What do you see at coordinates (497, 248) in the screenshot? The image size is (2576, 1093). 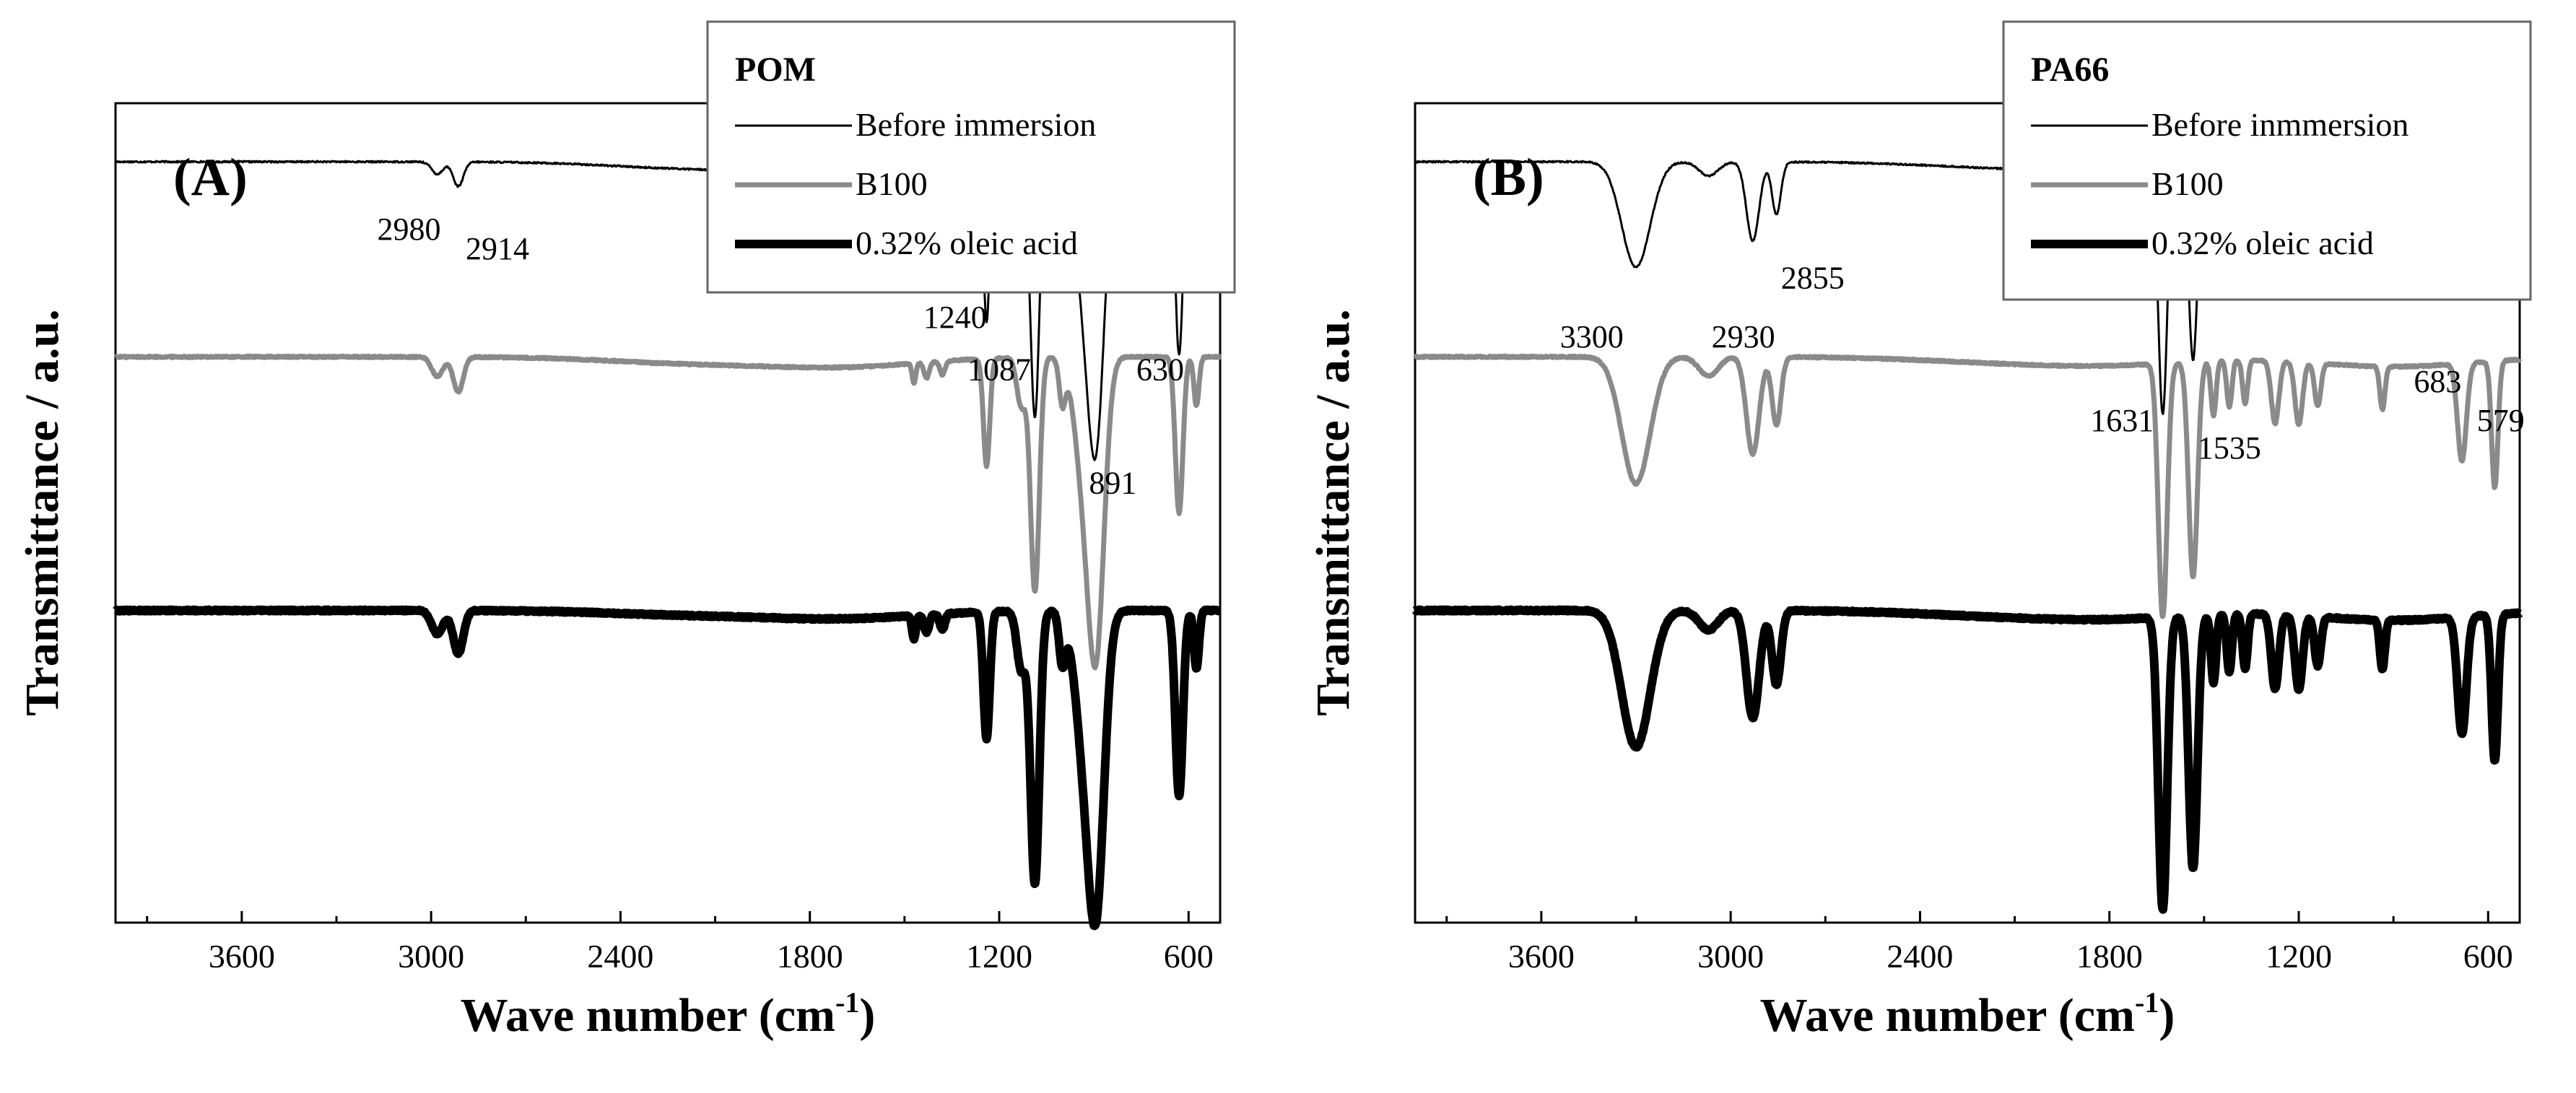 I see `peak-annotation: 2914` at bounding box center [497, 248].